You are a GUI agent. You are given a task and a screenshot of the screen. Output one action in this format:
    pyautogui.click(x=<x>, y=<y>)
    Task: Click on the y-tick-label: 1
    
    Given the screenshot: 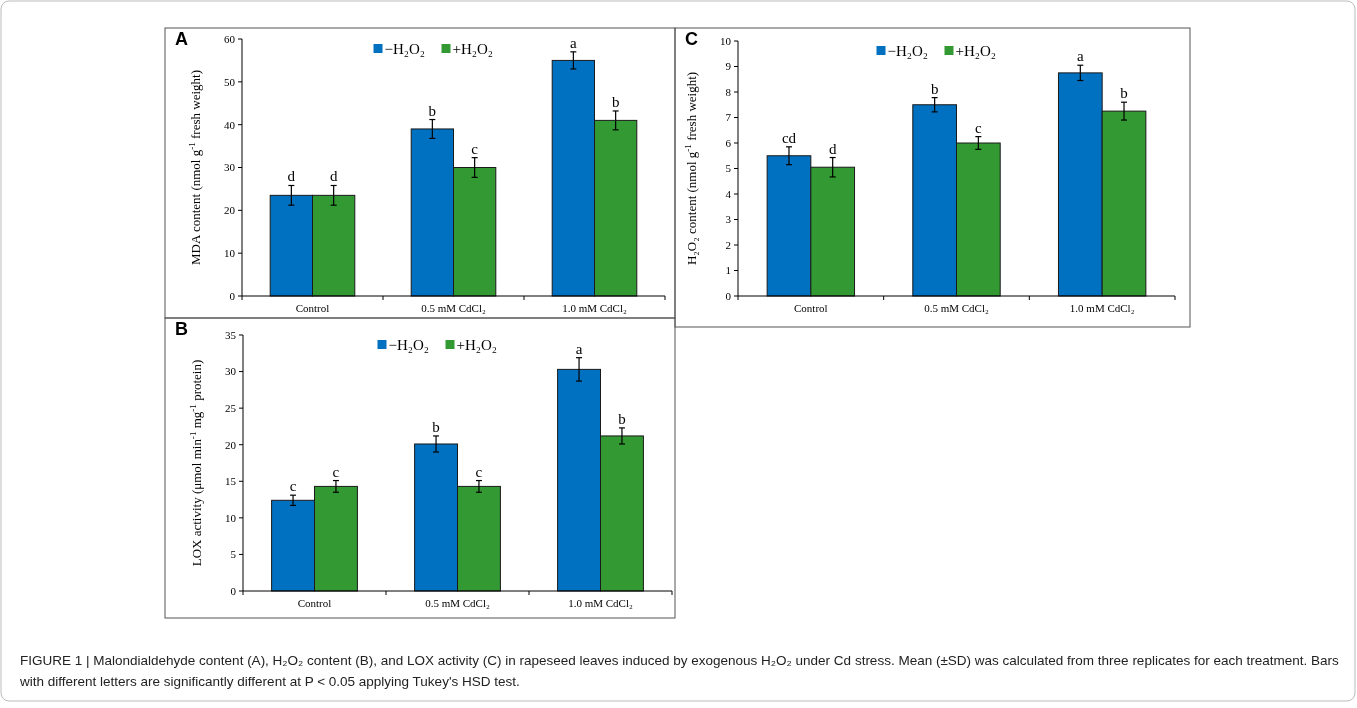 What is the action you would take?
    pyautogui.click(x=728, y=270)
    